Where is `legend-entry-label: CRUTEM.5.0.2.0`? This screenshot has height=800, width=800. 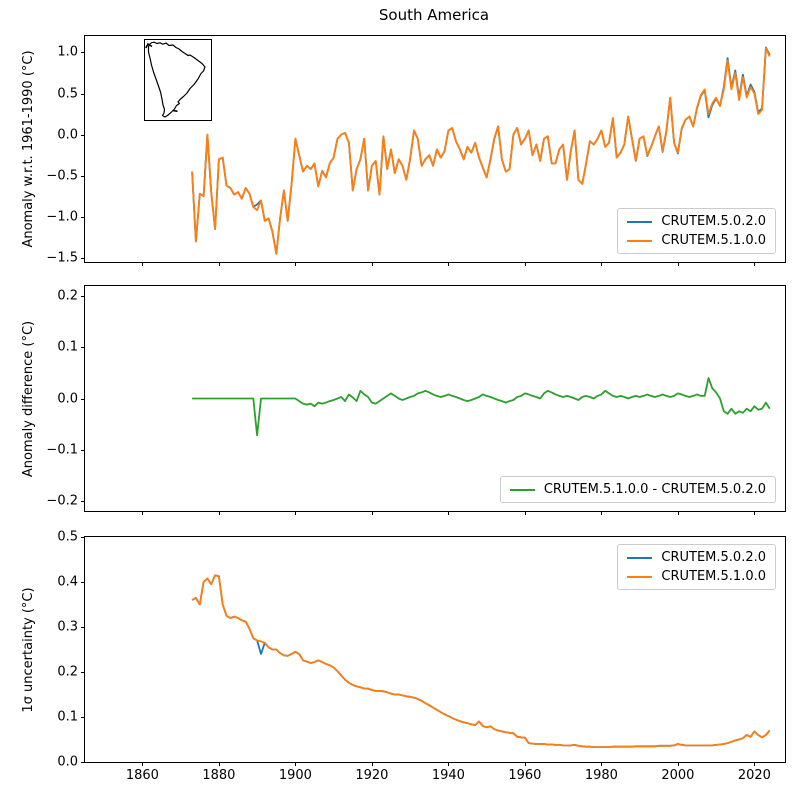
legend-entry-label: CRUTEM.5.0.2.0 is located at coordinates (713, 221).